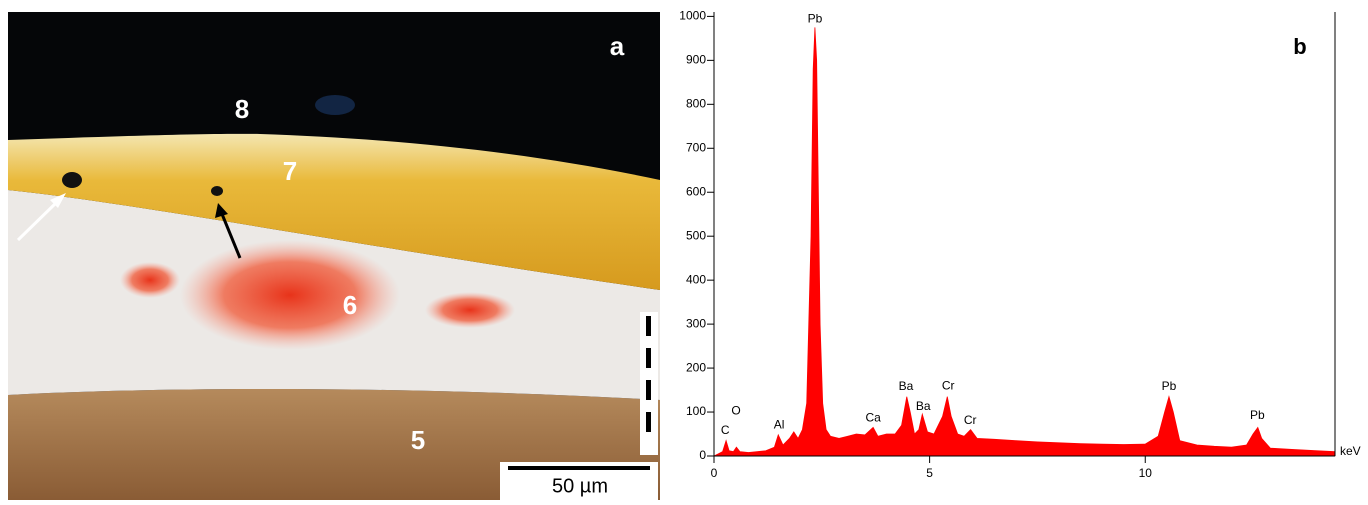  I want to click on y-tick-label: 900, so click(696, 60).